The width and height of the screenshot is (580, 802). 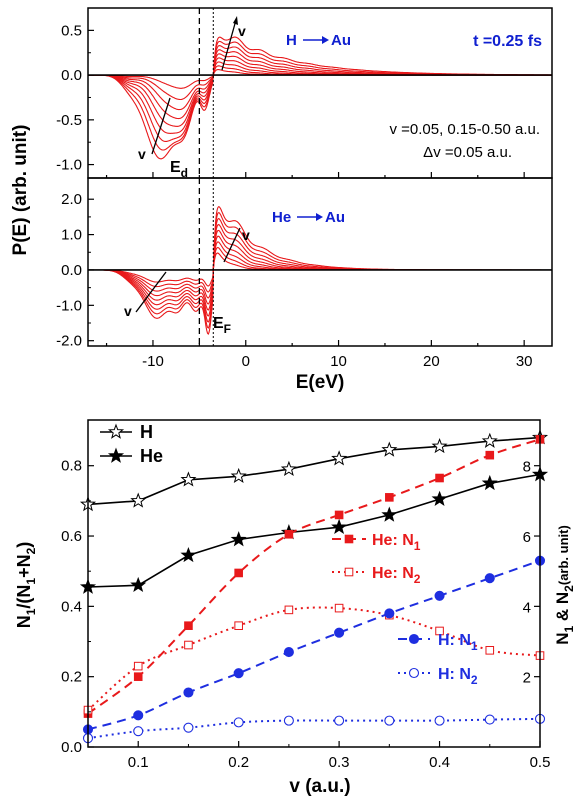 What do you see at coordinates (71, 235) in the screenshot?
I see `y-tick-label-mid: 1.0` at bounding box center [71, 235].